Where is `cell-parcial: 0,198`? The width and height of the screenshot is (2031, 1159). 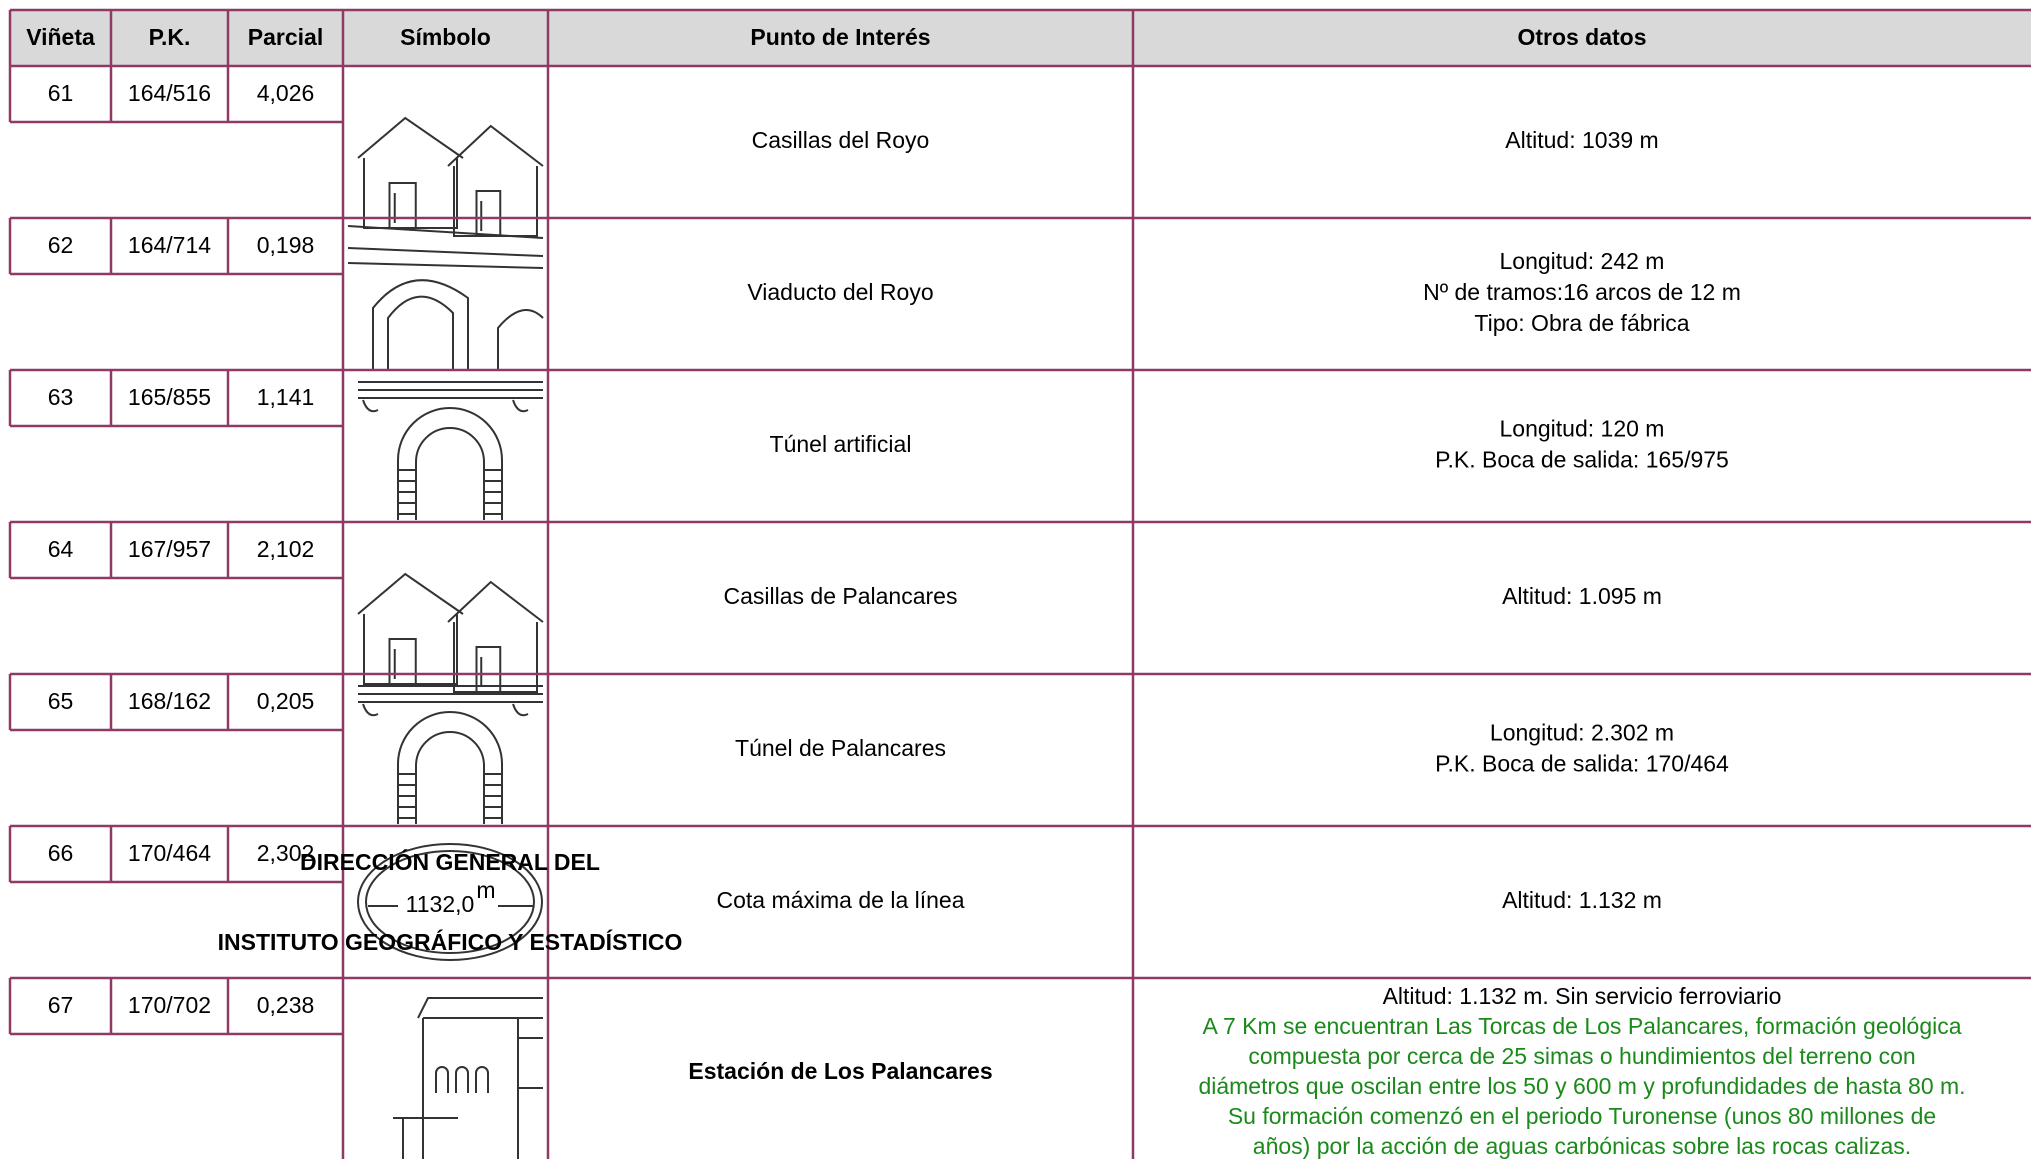 cell-parcial: 0,198 is located at coordinates (286, 245).